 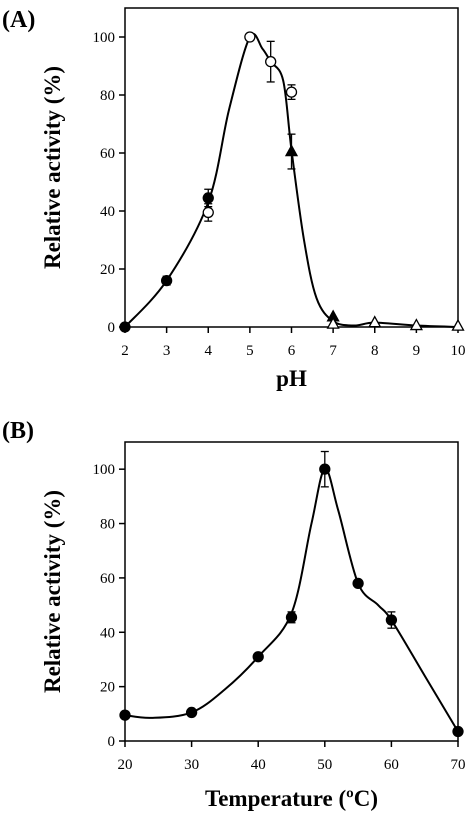 What do you see at coordinates (292, 757) in the screenshot?
I see `panel-b-x-axis: 20 30 40 50 60 70` at bounding box center [292, 757].